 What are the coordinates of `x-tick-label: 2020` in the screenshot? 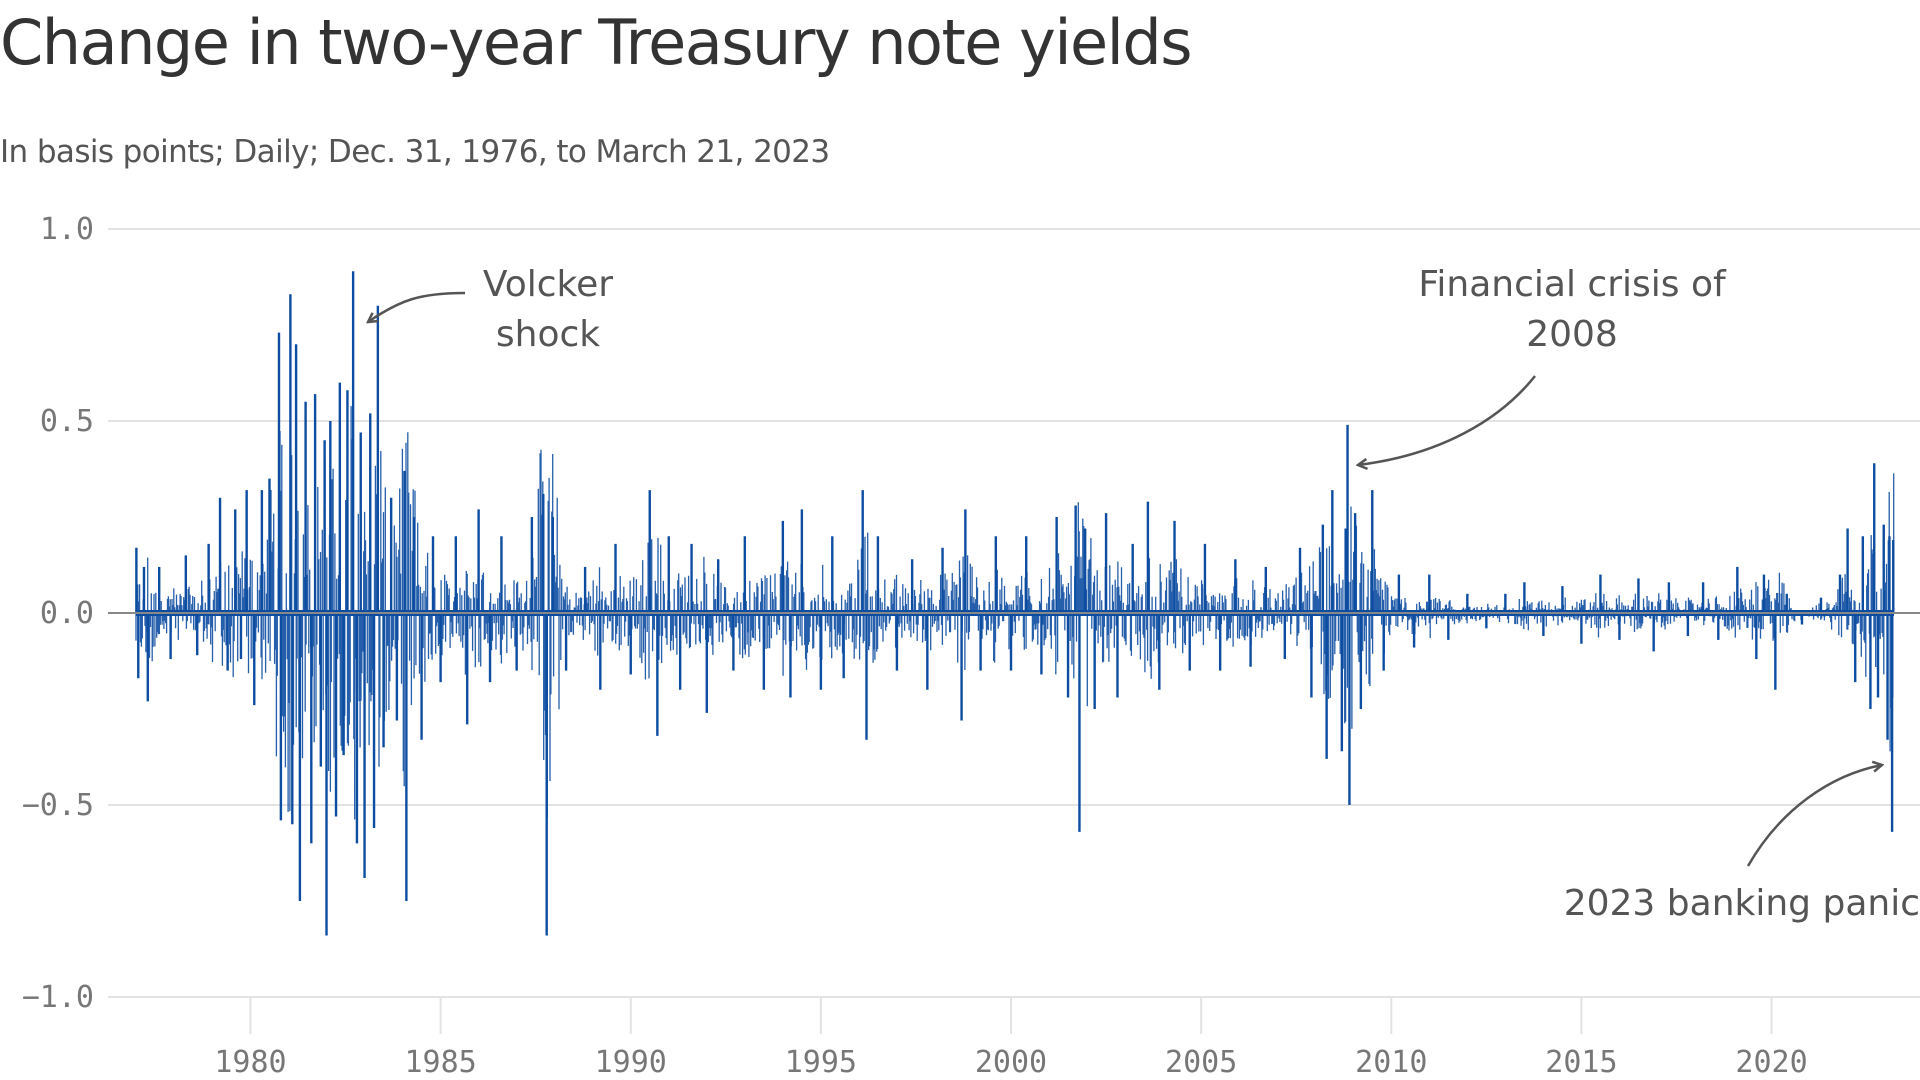 It's located at (1771, 1062).